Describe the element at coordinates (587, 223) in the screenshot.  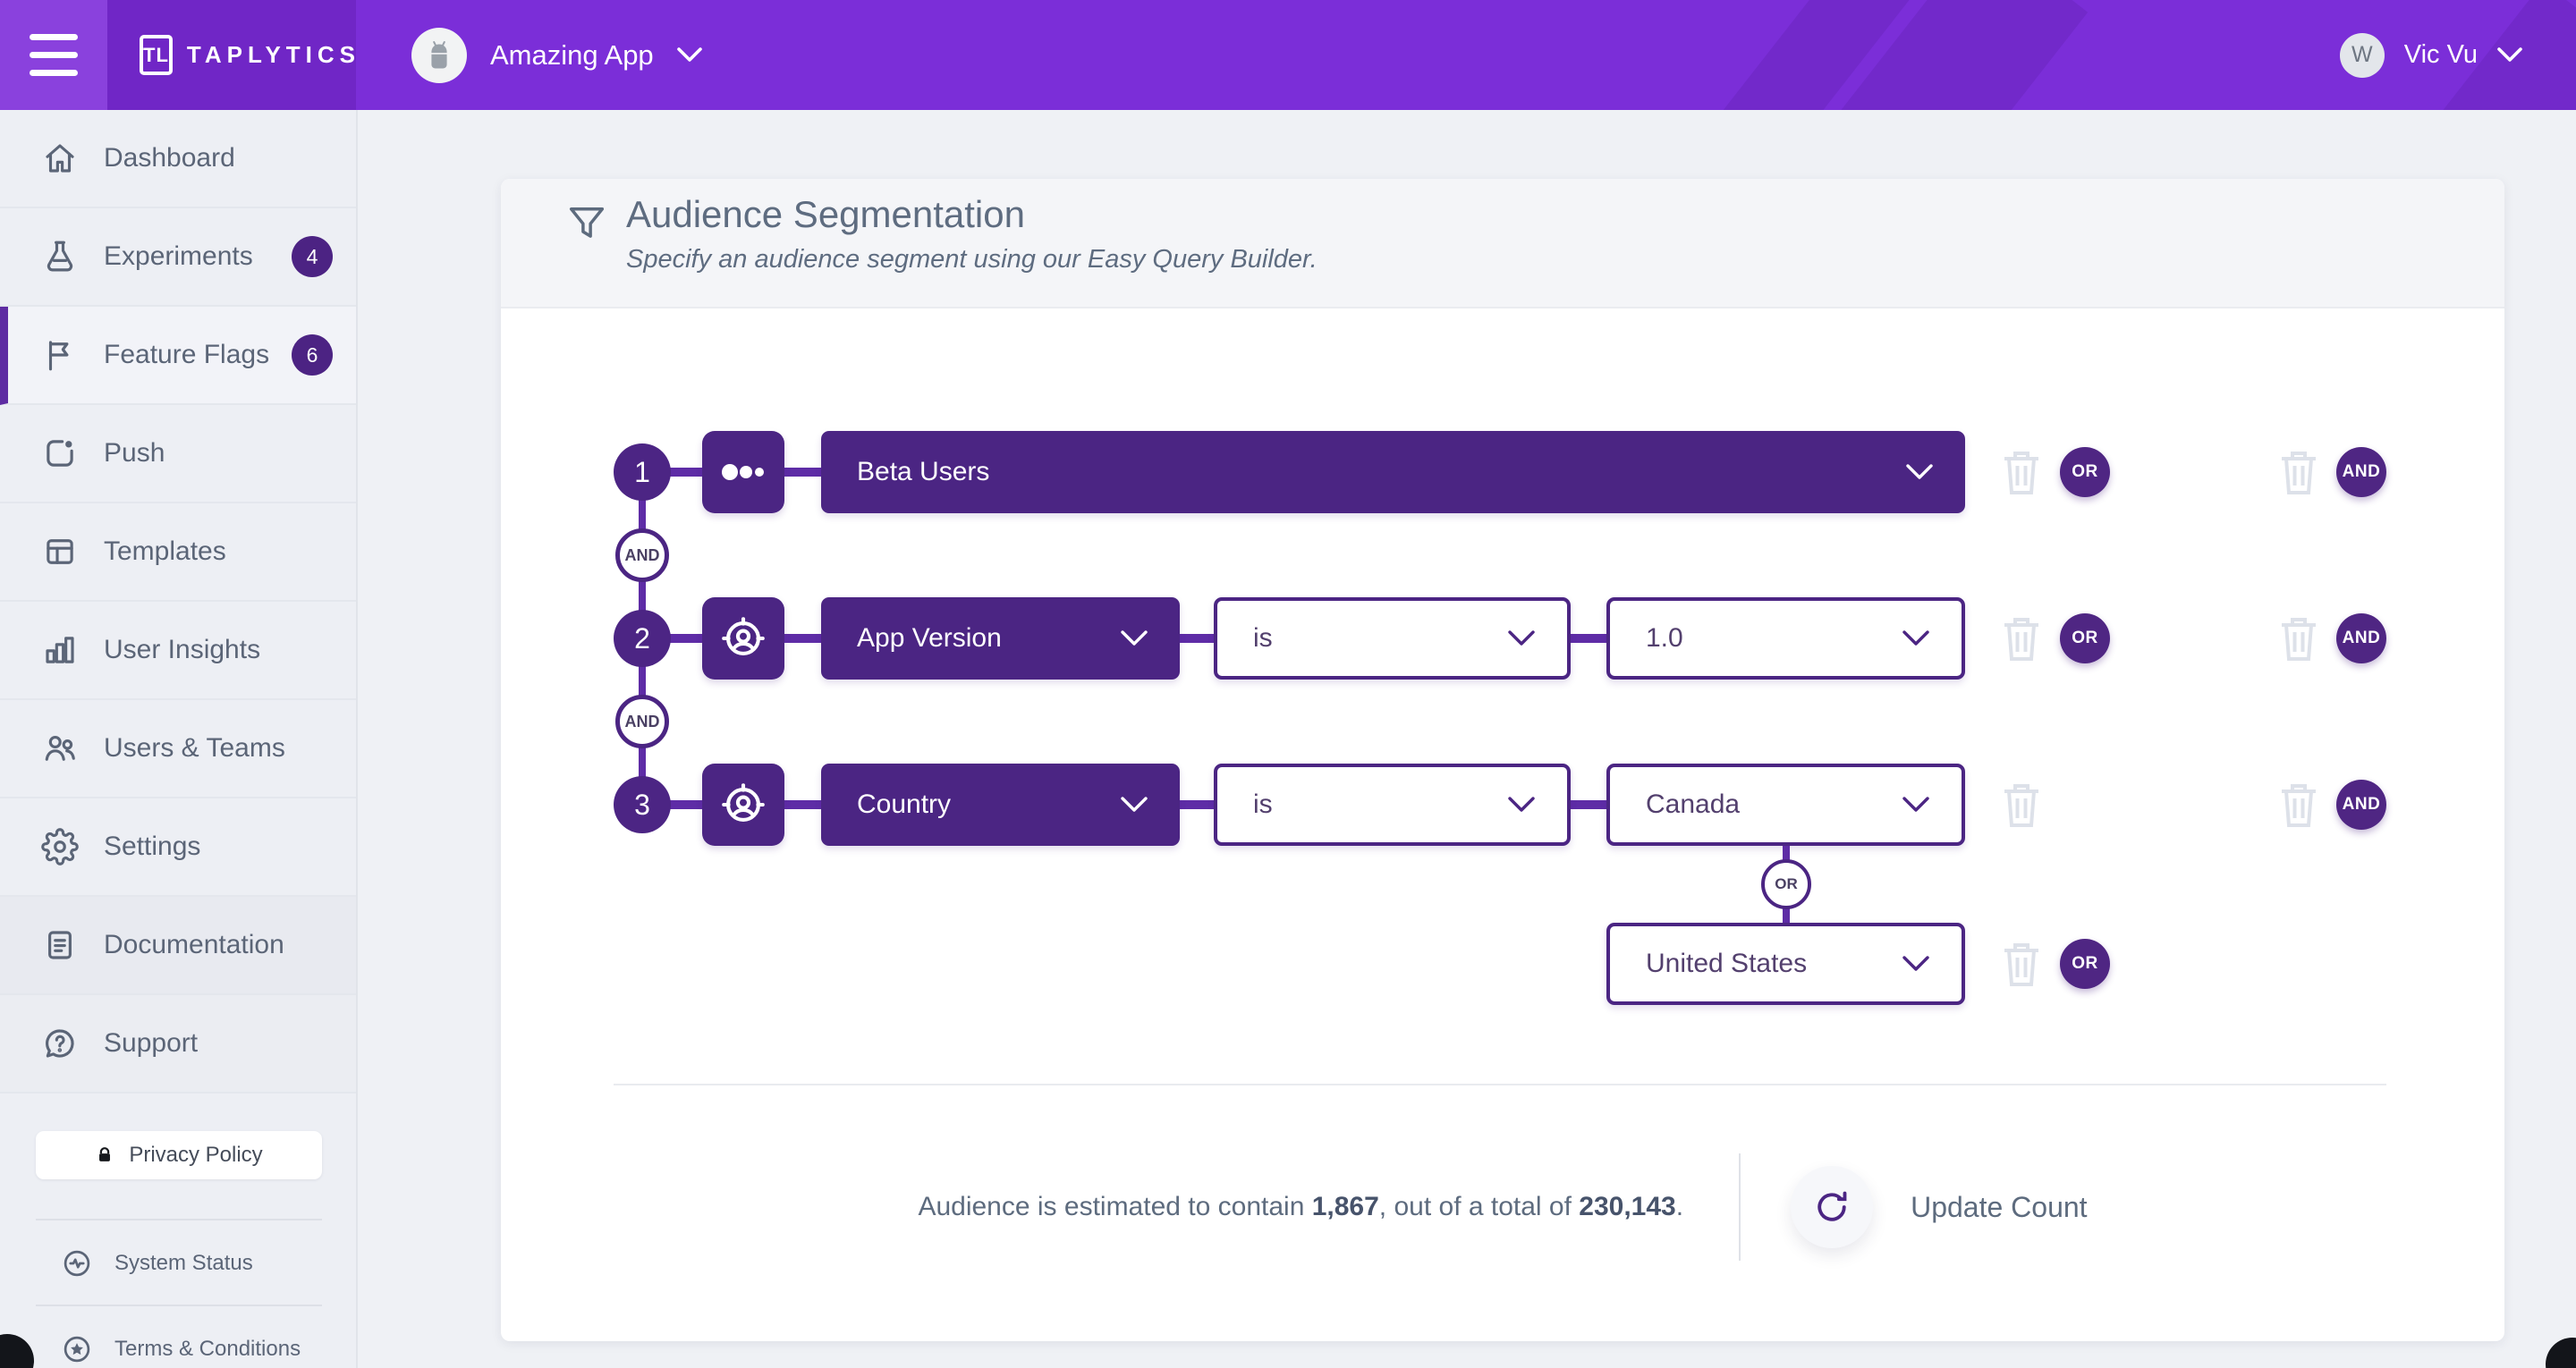
I see `funnel-icon` at that location.